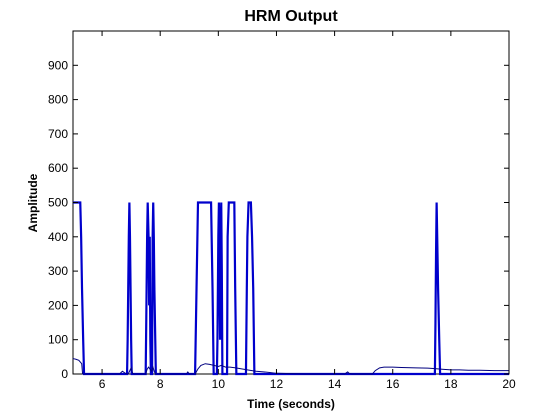  I want to click on x-tick-label: 12, so click(277, 384).